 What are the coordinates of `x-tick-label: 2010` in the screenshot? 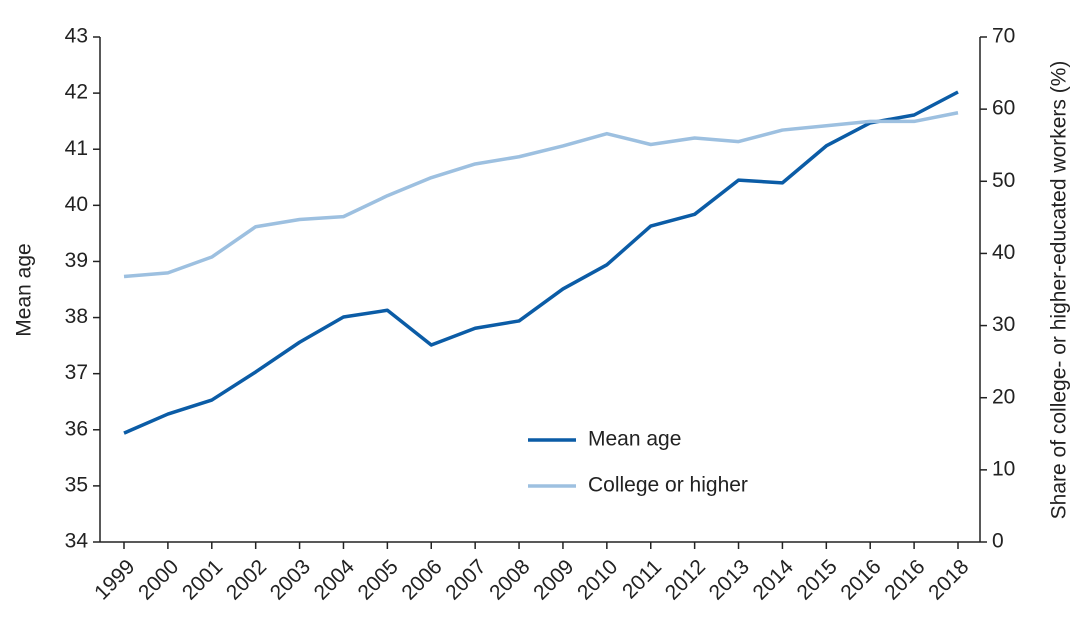 It's located at (597, 579).